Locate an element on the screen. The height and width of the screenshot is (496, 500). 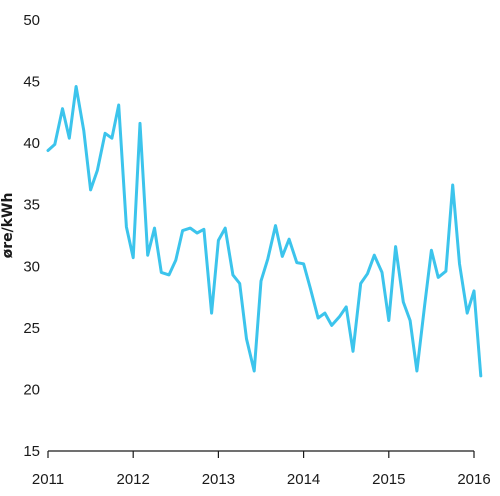
x-tick-label: 2012 is located at coordinates (133, 479).